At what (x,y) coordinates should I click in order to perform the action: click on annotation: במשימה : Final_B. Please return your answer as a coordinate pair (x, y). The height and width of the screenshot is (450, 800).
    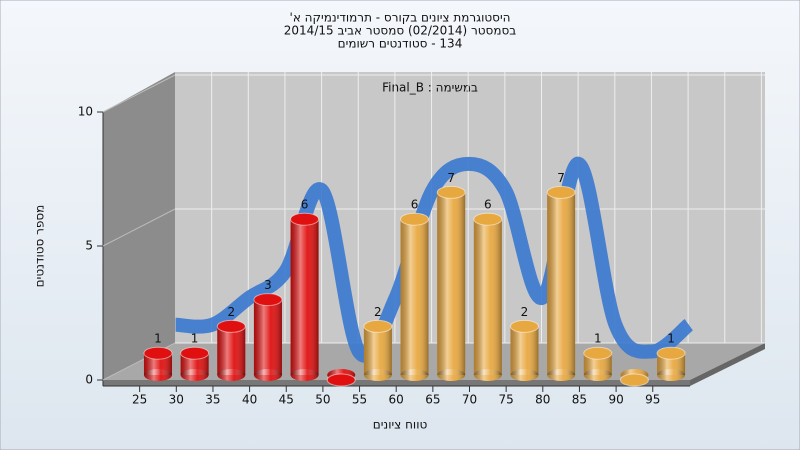
    Looking at the image, I should click on (430, 88).